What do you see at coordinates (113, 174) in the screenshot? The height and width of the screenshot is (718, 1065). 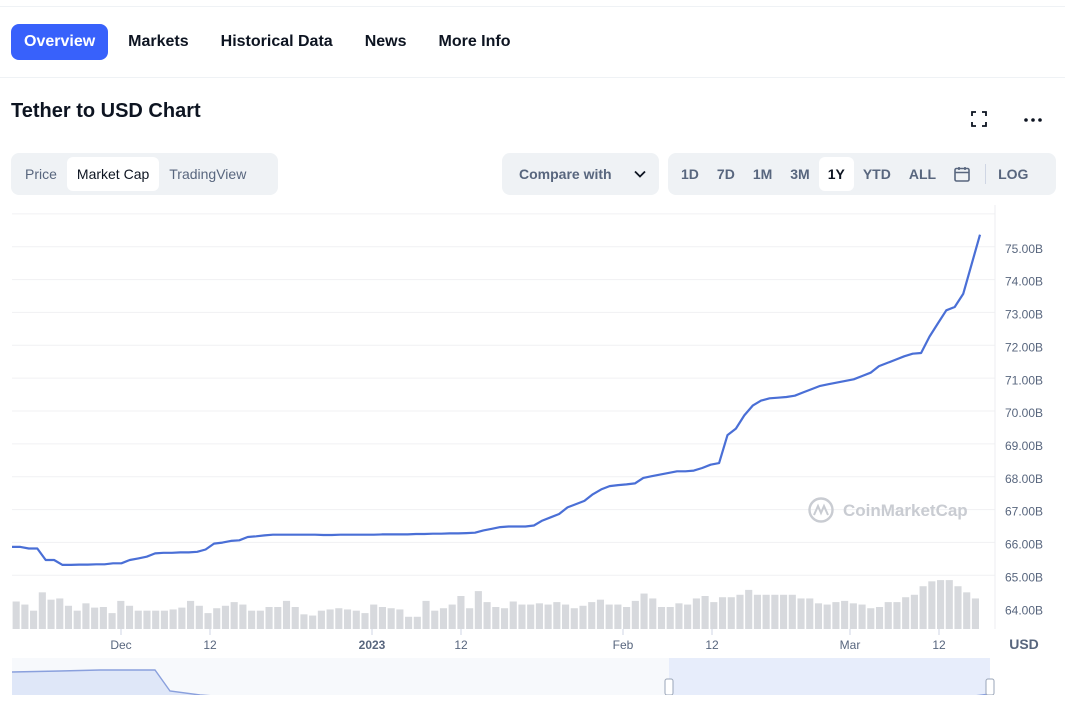 I see `view-market-cap: Market Cap` at bounding box center [113, 174].